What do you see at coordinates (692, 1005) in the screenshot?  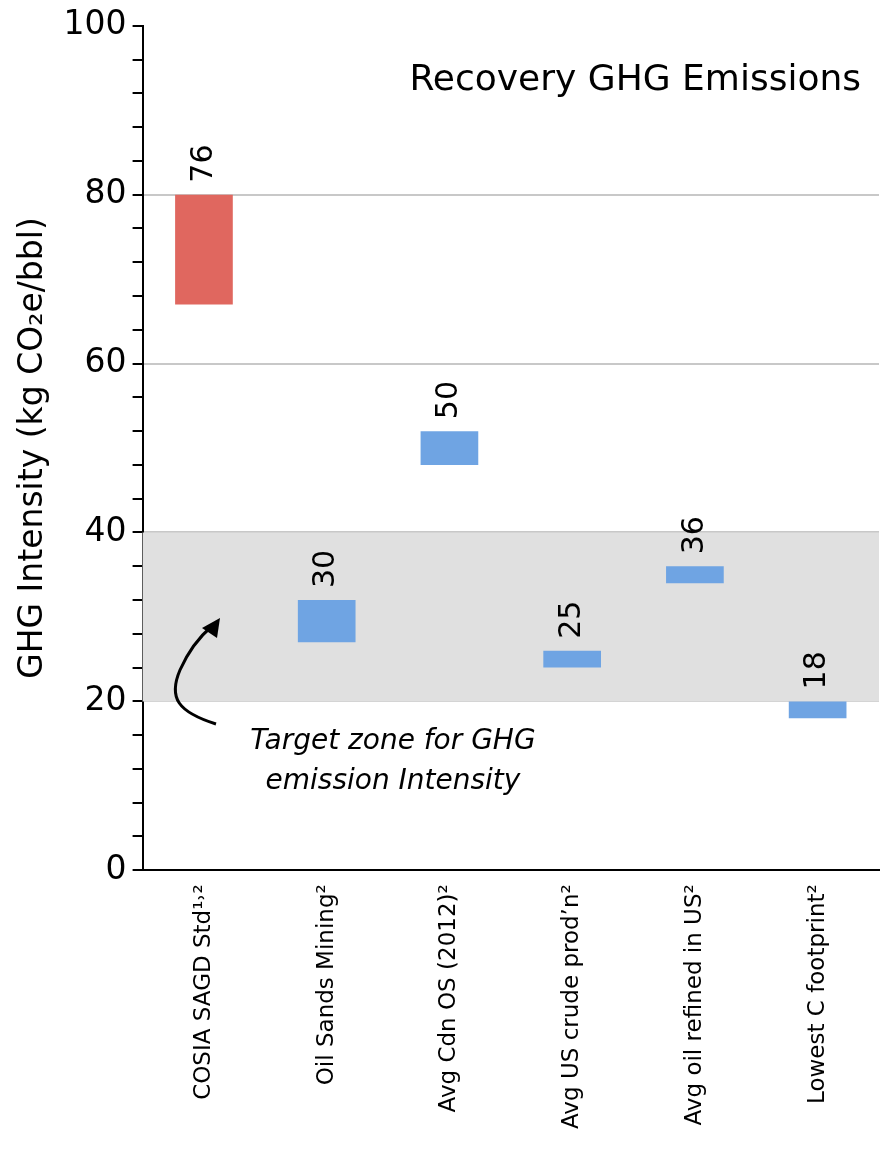 I see `x-tick-label: Avg oil refined in US²` at bounding box center [692, 1005].